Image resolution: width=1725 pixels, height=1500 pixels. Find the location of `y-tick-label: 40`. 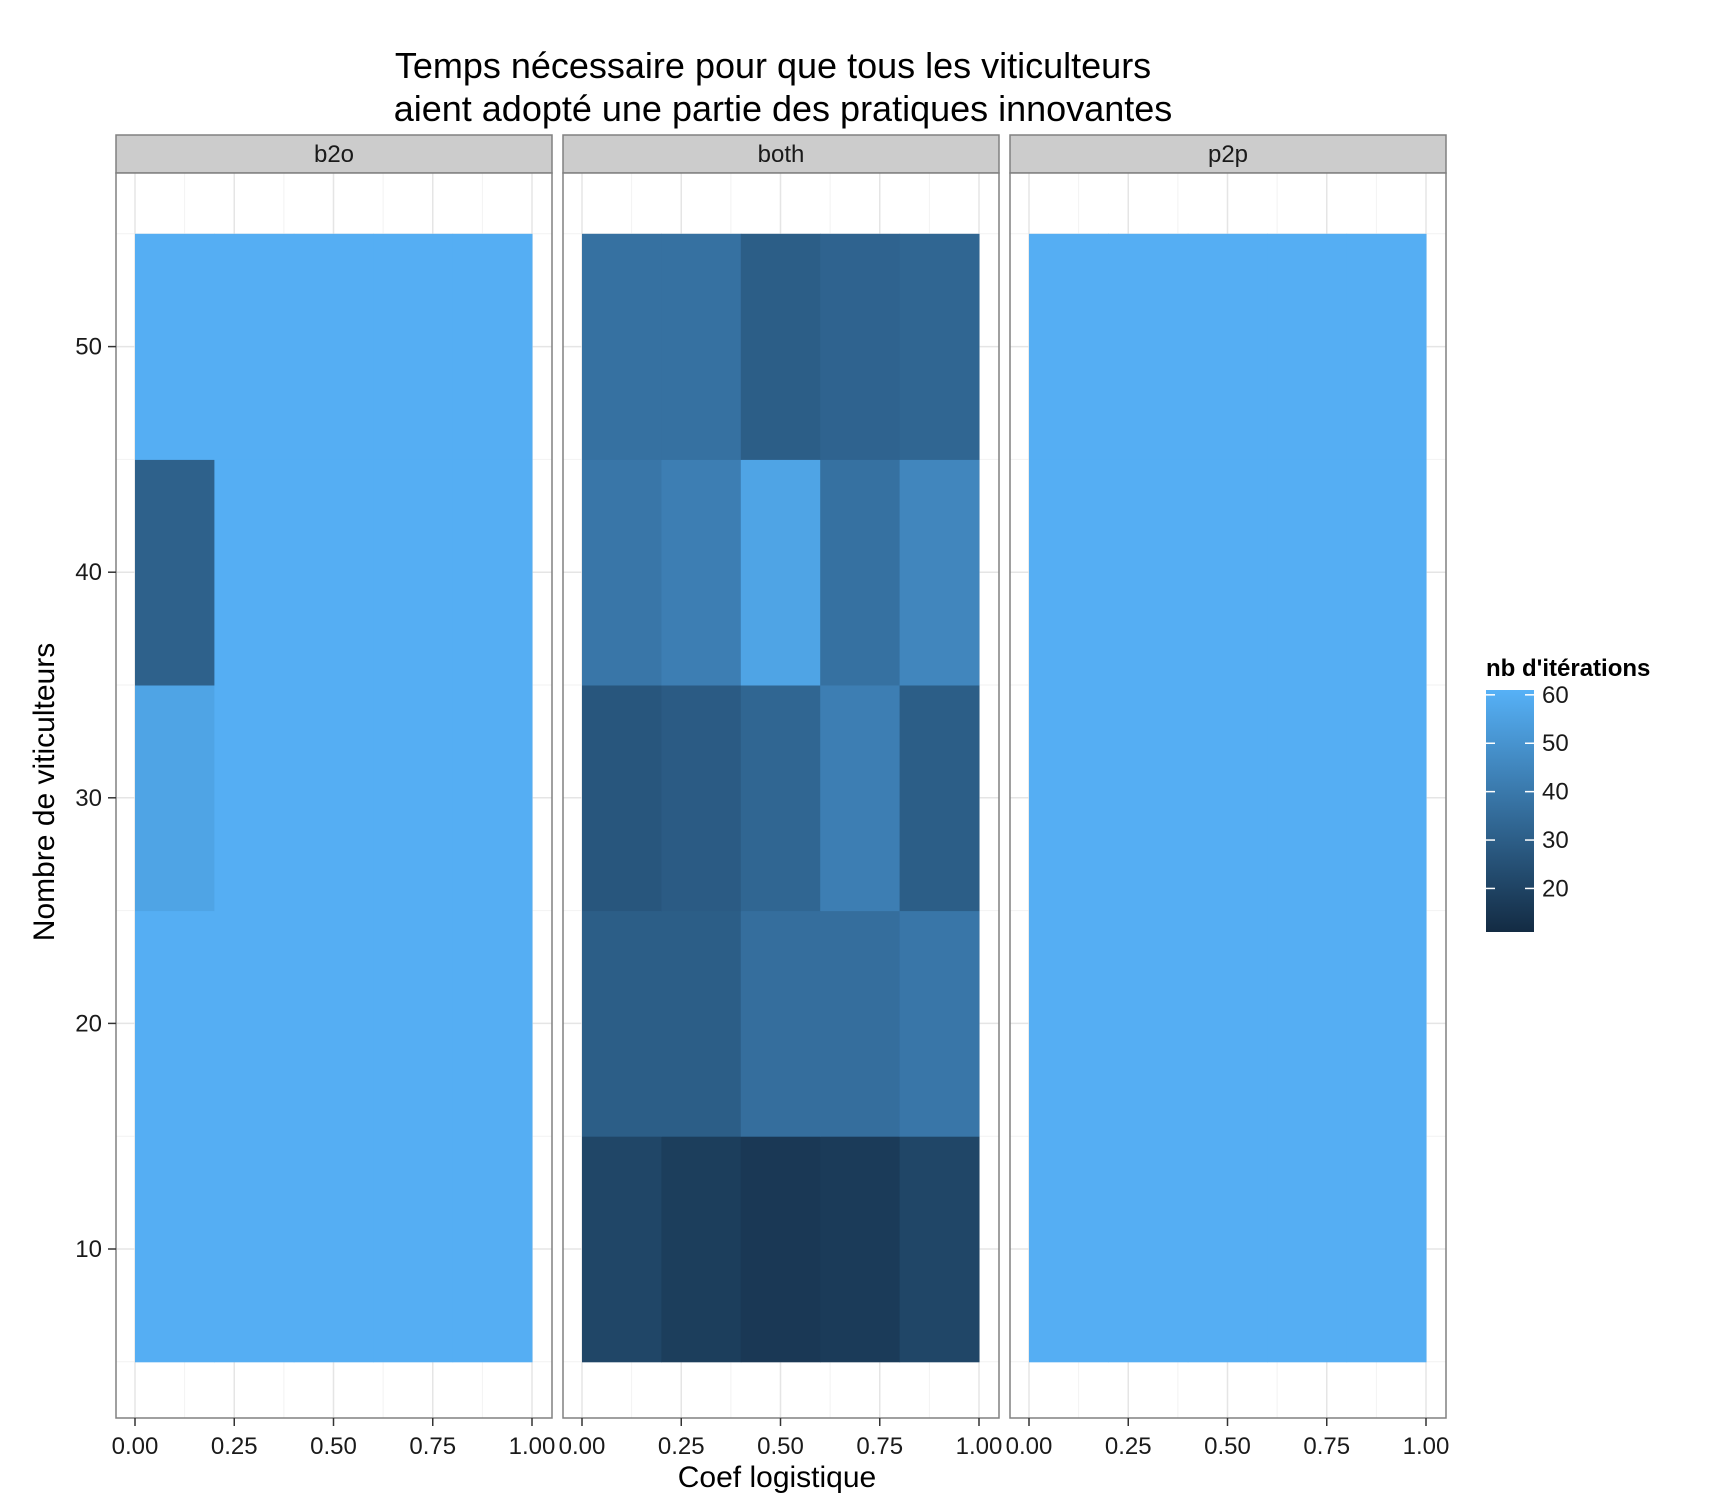

y-tick-label: 40 is located at coordinates (88, 572).